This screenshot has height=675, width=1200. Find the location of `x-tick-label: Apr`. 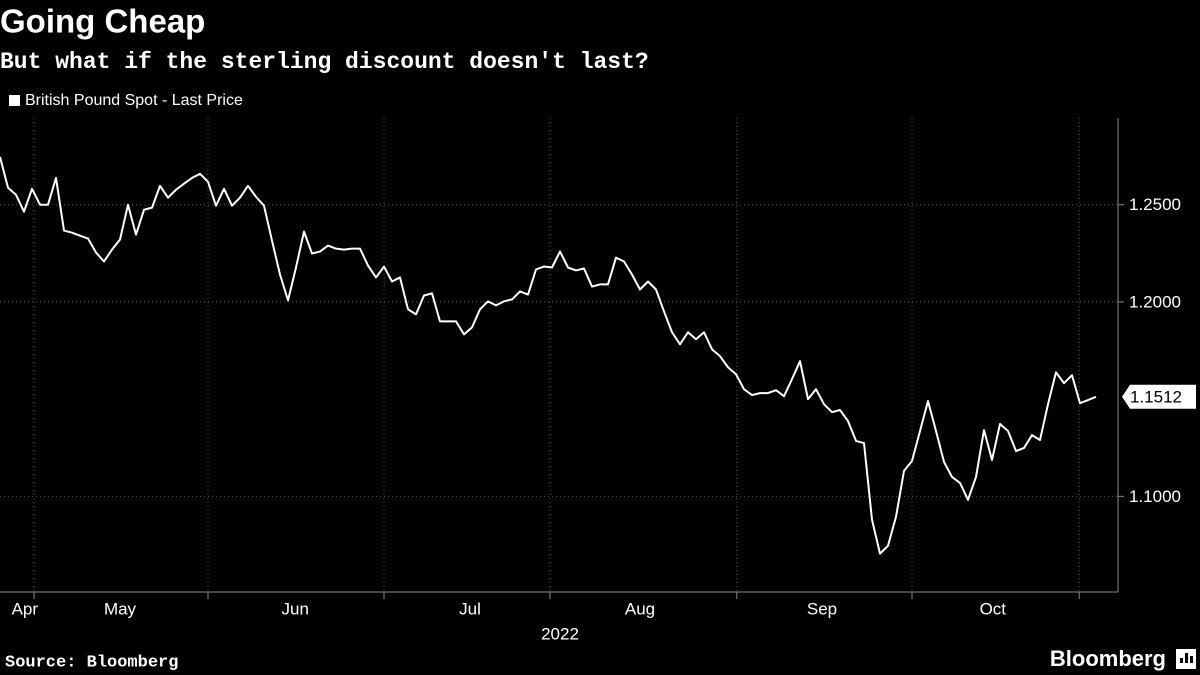

x-tick-label: Apr is located at coordinates (25, 608).